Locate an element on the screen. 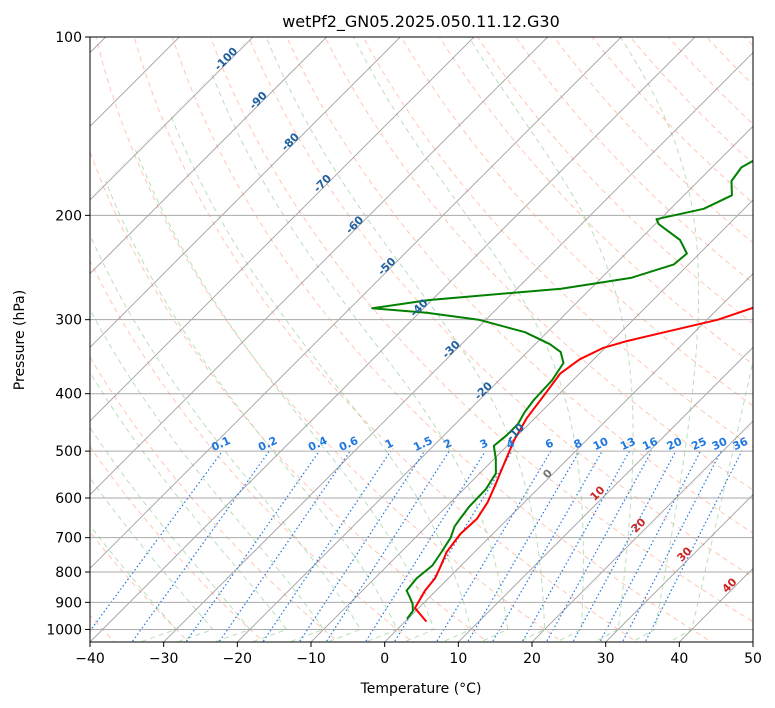 The image size is (775, 708). isotherm-label: -100 is located at coordinates (226, 58).